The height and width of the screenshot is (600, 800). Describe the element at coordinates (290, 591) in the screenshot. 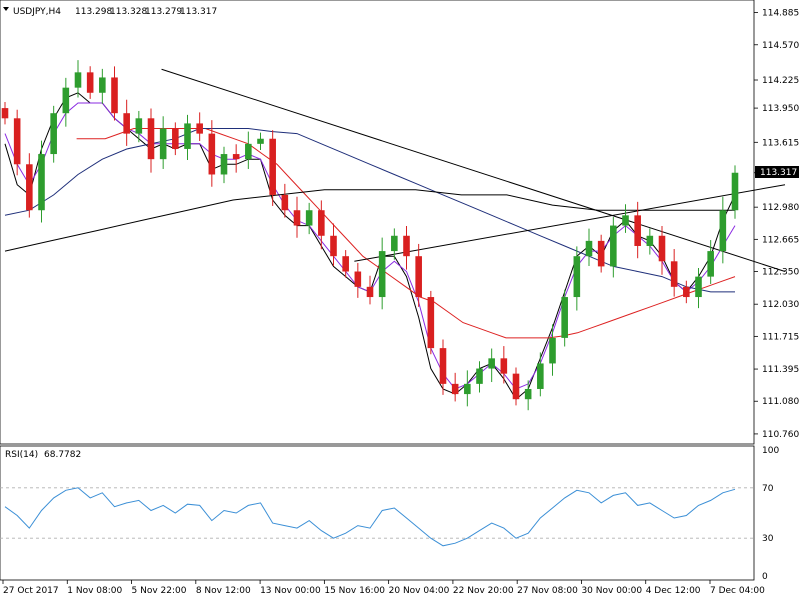

I see `time-tick-label: 13 Nov 00:00` at that location.